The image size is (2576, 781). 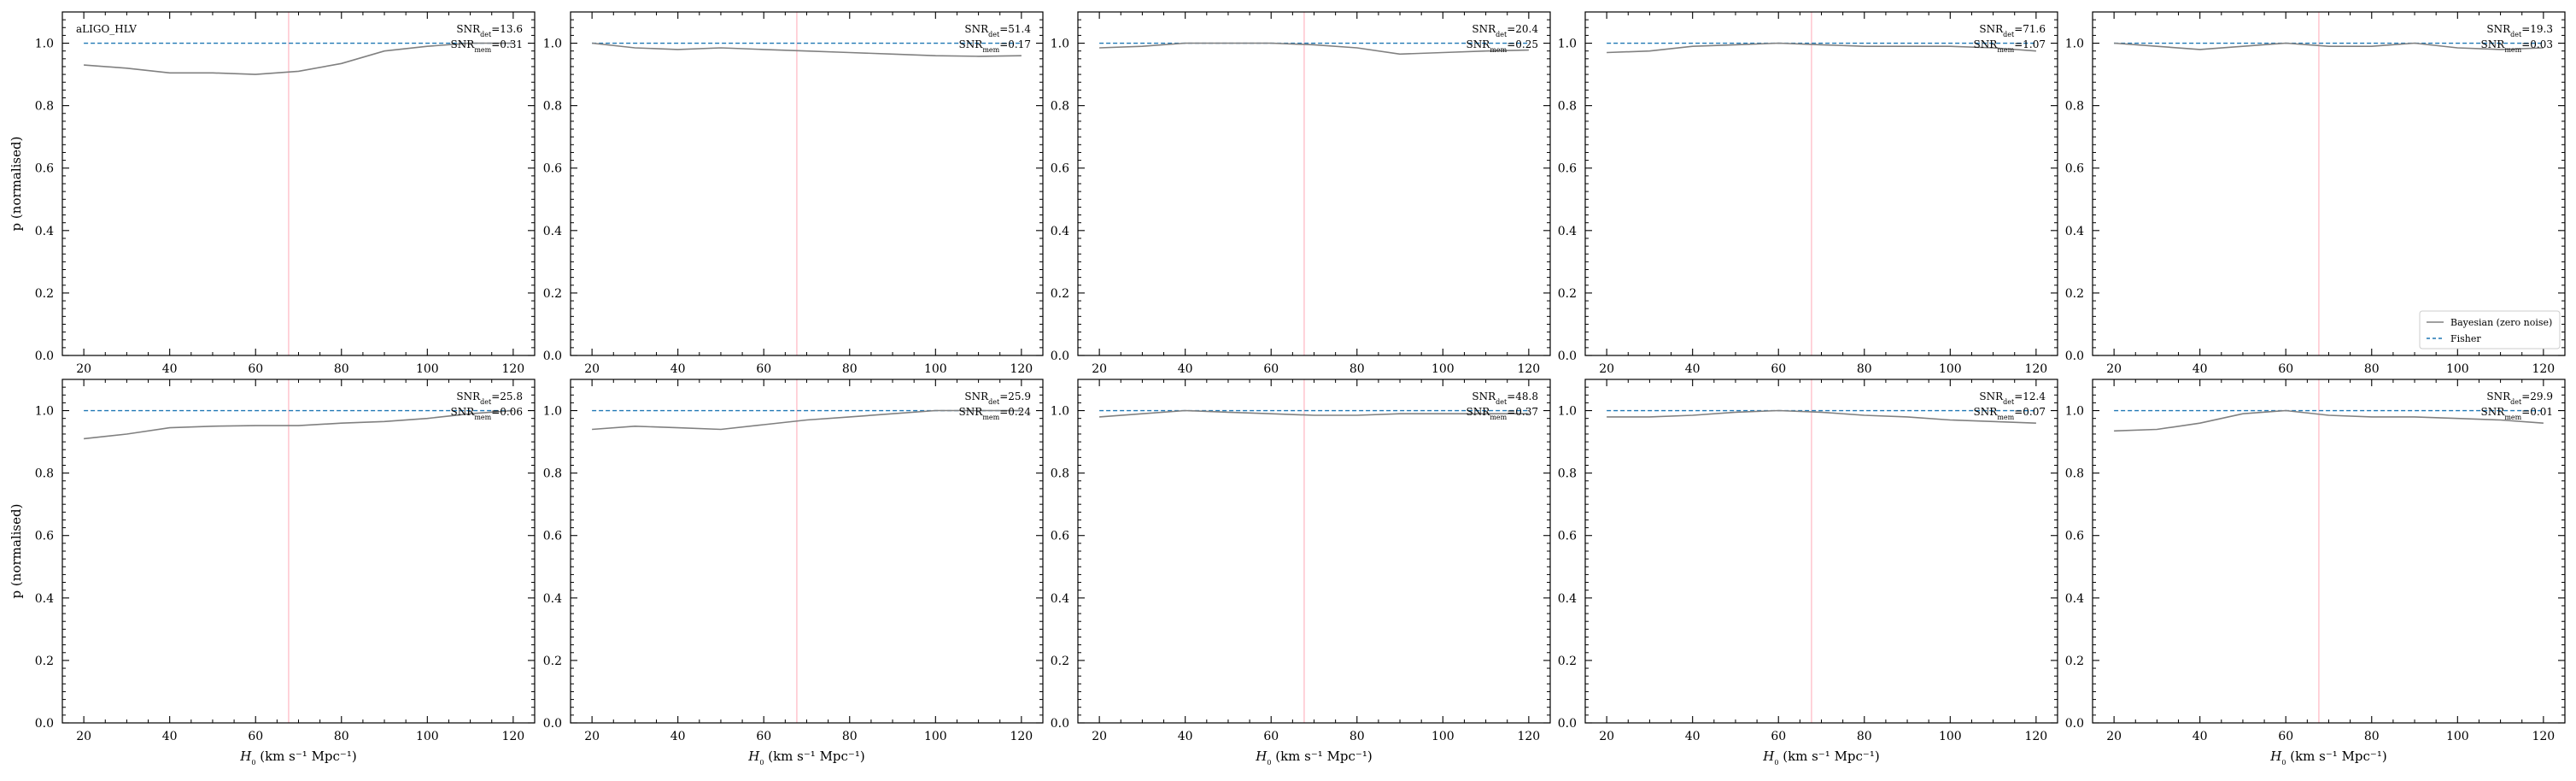 What do you see at coordinates (2501, 322) in the screenshot?
I see `legend-bayesian-label: Bayesian (zero noise)` at bounding box center [2501, 322].